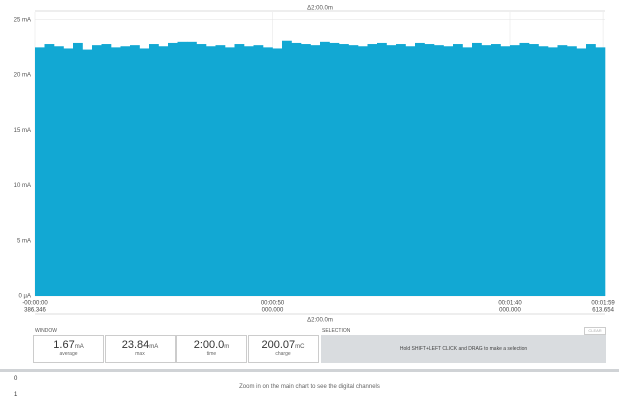 This screenshot has height=403, width=619. Describe the element at coordinates (64, 345) in the screenshot. I see `stat-number: 1.67` at that location.